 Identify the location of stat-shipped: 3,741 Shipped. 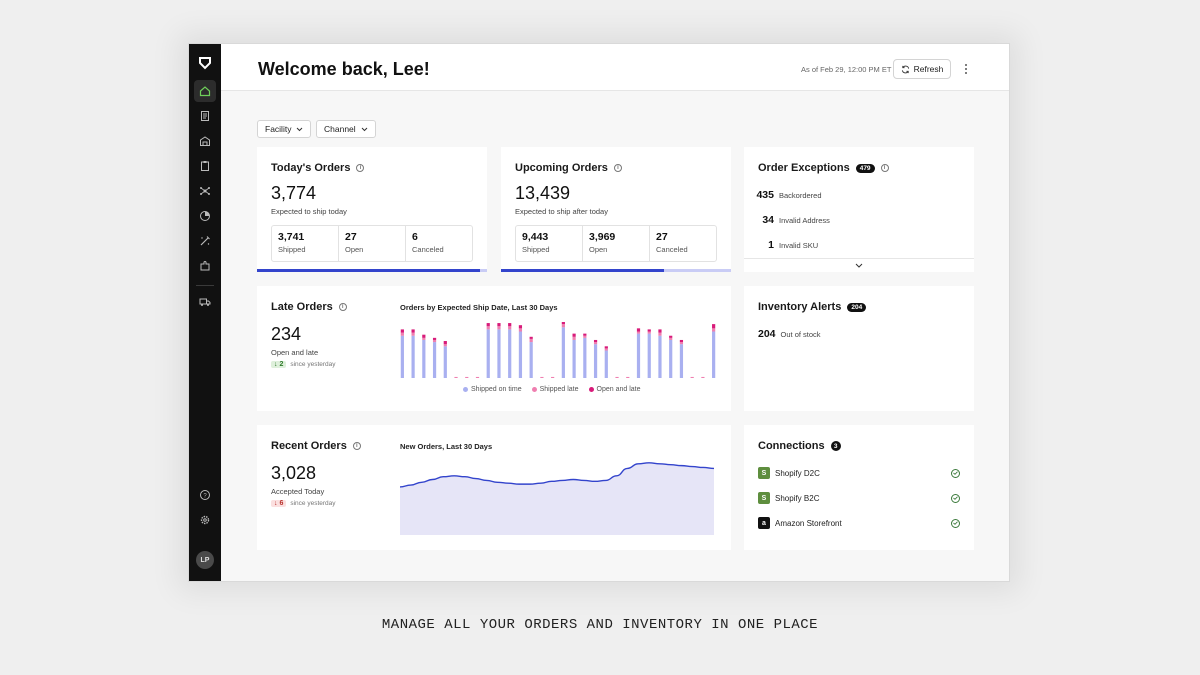
(305, 243).